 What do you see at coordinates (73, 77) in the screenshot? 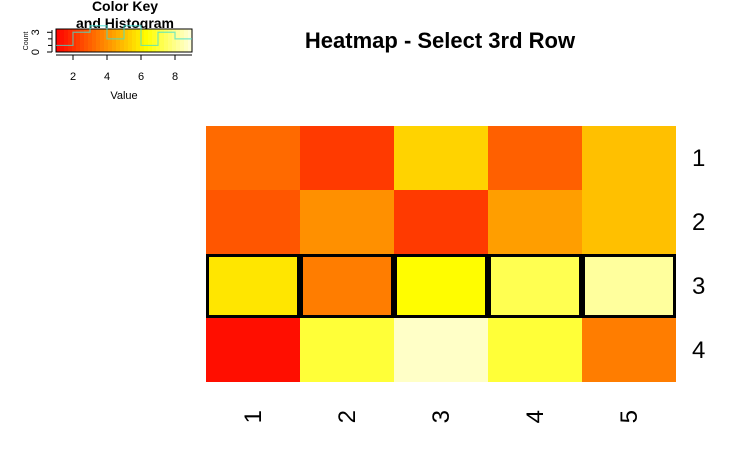
I see `color-key-x-tick-label: 2` at bounding box center [73, 77].